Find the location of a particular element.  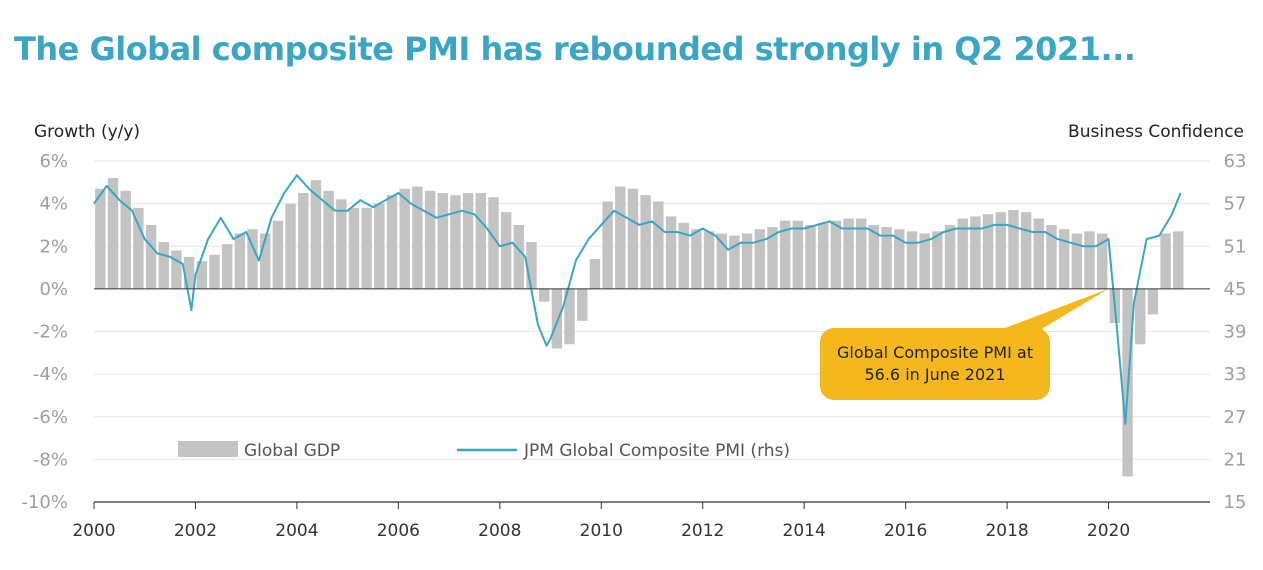

y2-tick-label: 51 is located at coordinates (1235, 246).